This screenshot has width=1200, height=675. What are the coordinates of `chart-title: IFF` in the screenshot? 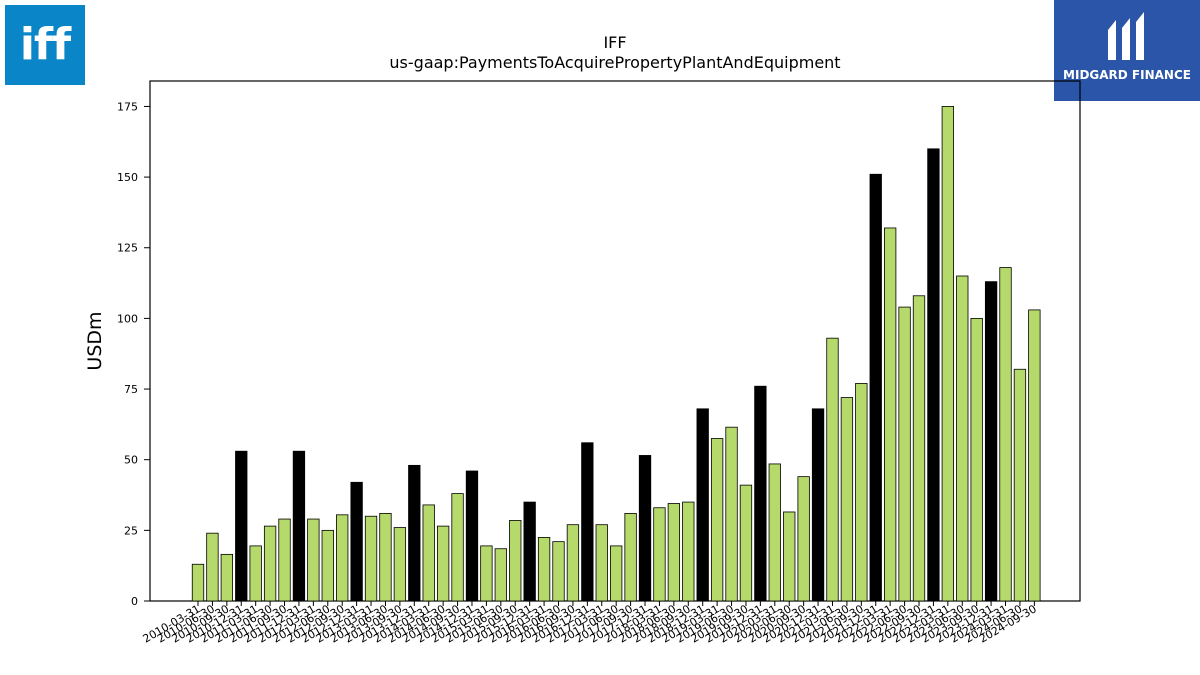 It's located at (615, 42).